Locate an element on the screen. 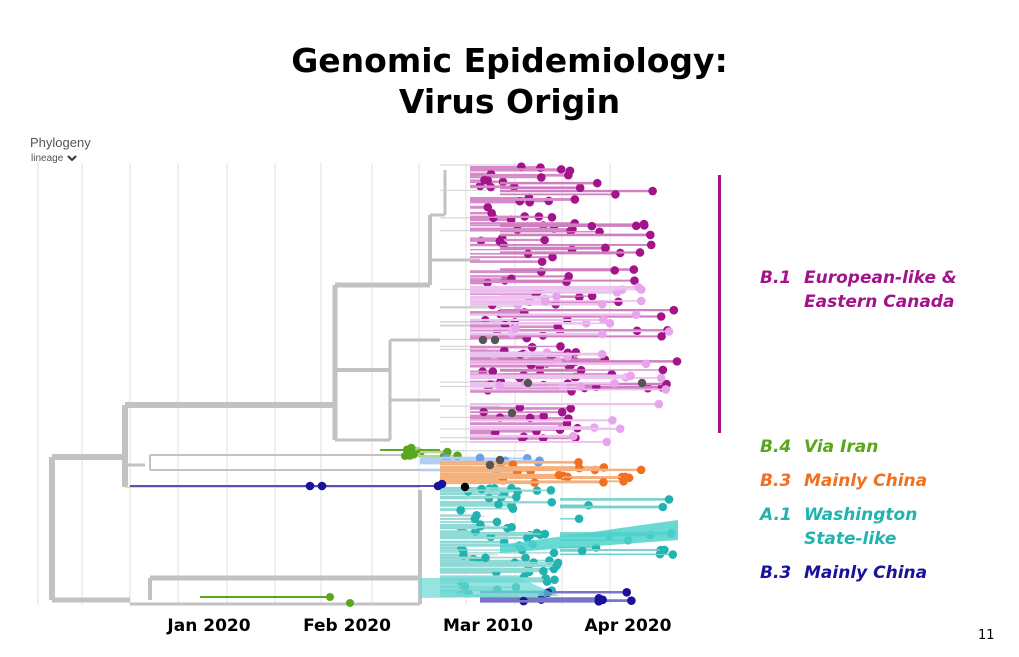 The width and height of the screenshot is (1019, 657). axis-tick-jan: Jan 2020 is located at coordinates (209, 626).